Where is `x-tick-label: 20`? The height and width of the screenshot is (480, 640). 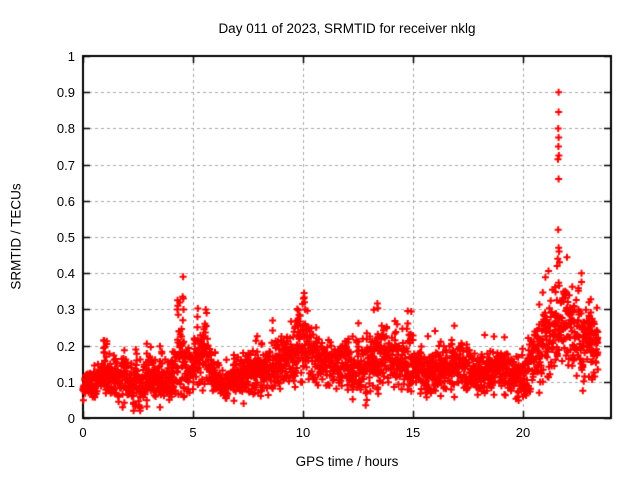
x-tick-label: 20 is located at coordinates (523, 432).